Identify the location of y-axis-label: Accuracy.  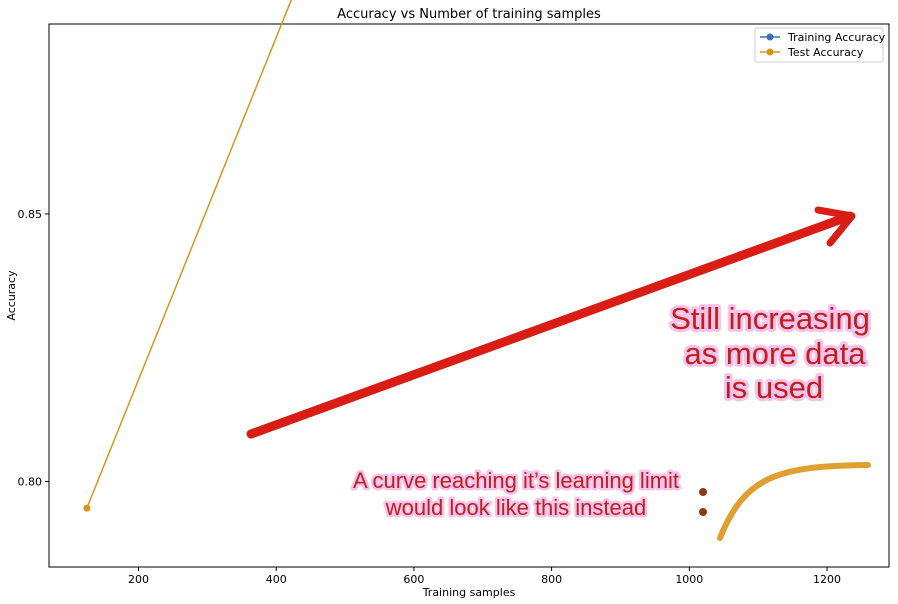
(11, 295).